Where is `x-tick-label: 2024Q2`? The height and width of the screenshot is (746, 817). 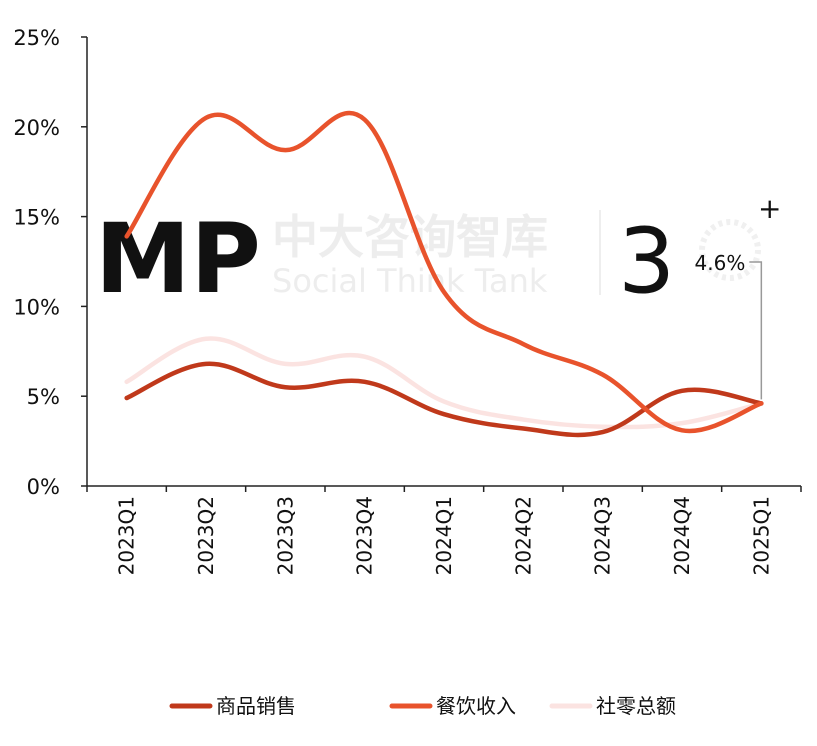 x-tick-label: 2024Q2 is located at coordinates (523, 535).